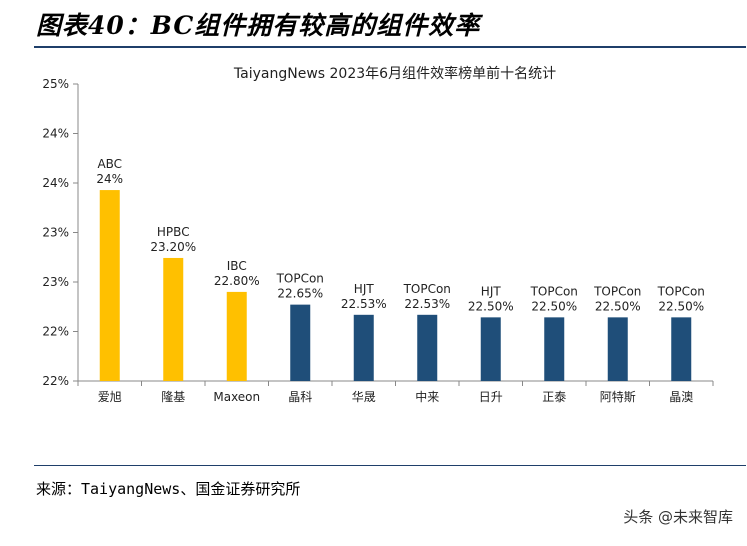 The width and height of the screenshot is (747, 546). I want to click on category-label: 阿特斯, so click(618, 396).